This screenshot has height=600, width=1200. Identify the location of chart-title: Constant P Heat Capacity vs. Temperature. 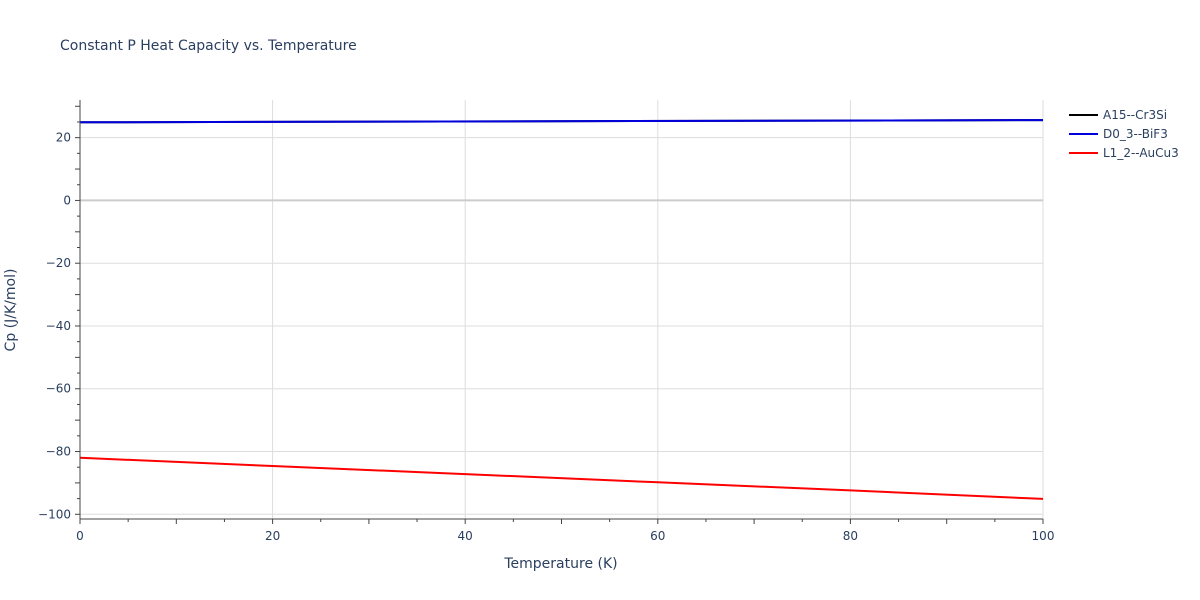
(208, 46).